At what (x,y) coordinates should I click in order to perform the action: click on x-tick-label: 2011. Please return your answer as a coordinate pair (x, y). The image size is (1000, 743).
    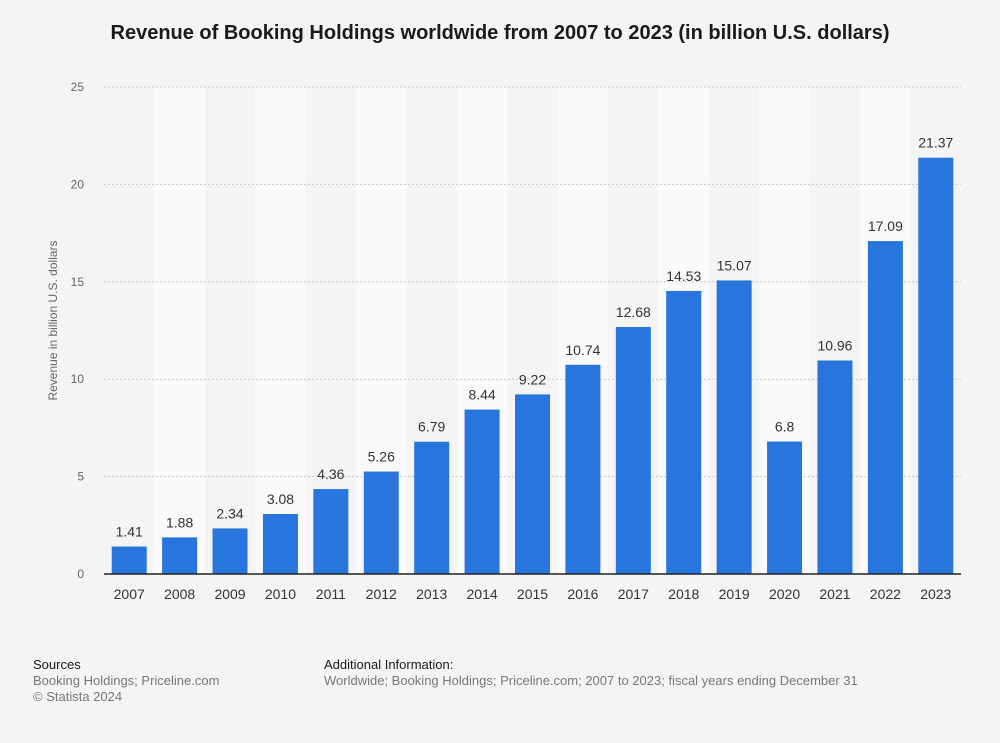
    Looking at the image, I should click on (331, 594).